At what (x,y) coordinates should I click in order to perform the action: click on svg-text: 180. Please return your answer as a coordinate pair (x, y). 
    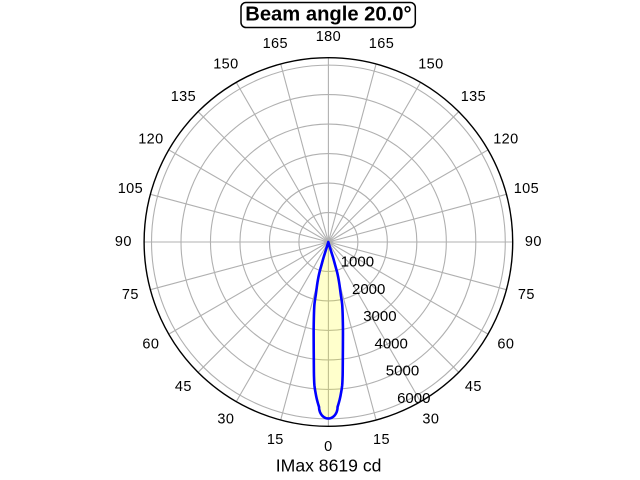
    Looking at the image, I should click on (328, 37).